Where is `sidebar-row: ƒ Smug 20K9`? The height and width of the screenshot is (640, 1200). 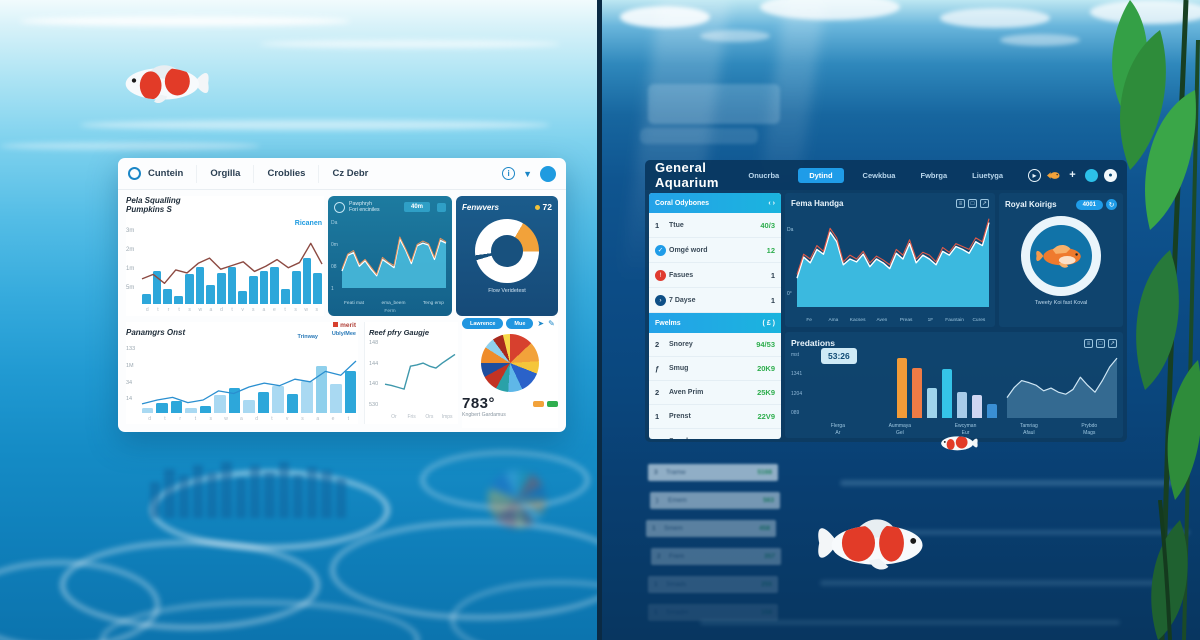 sidebar-row: ƒ Smug 20K9 is located at coordinates (715, 369).